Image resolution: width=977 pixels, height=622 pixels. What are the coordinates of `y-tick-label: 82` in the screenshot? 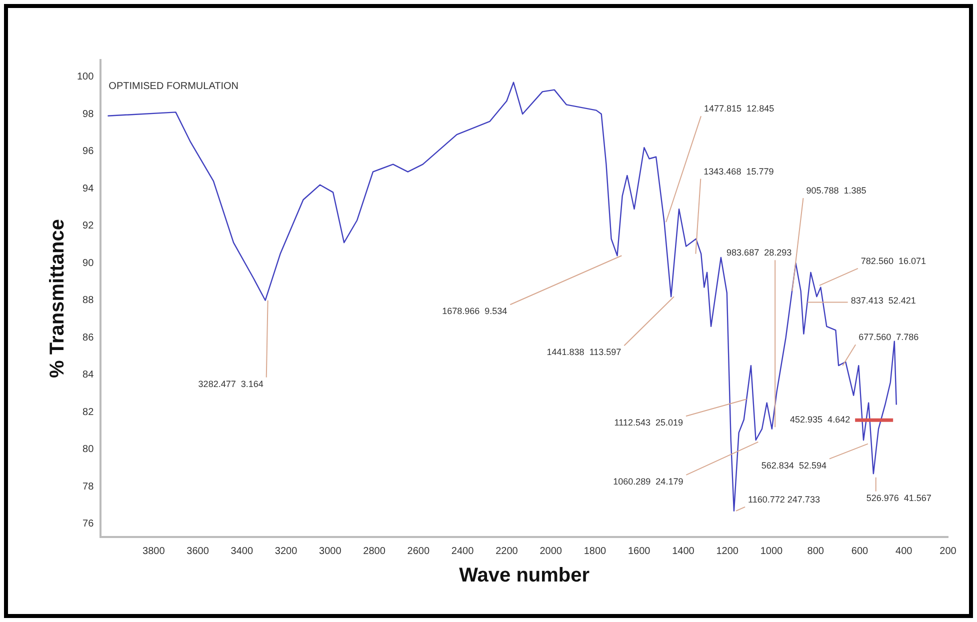 It's located at (88, 412).